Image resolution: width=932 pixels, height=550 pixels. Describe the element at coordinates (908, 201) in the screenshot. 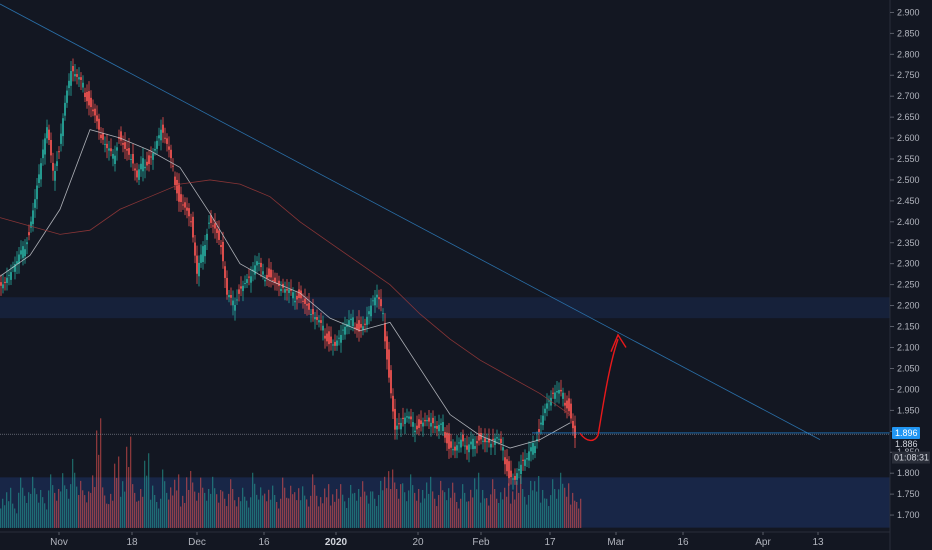

I see `price-tick-label: 2.450` at that location.